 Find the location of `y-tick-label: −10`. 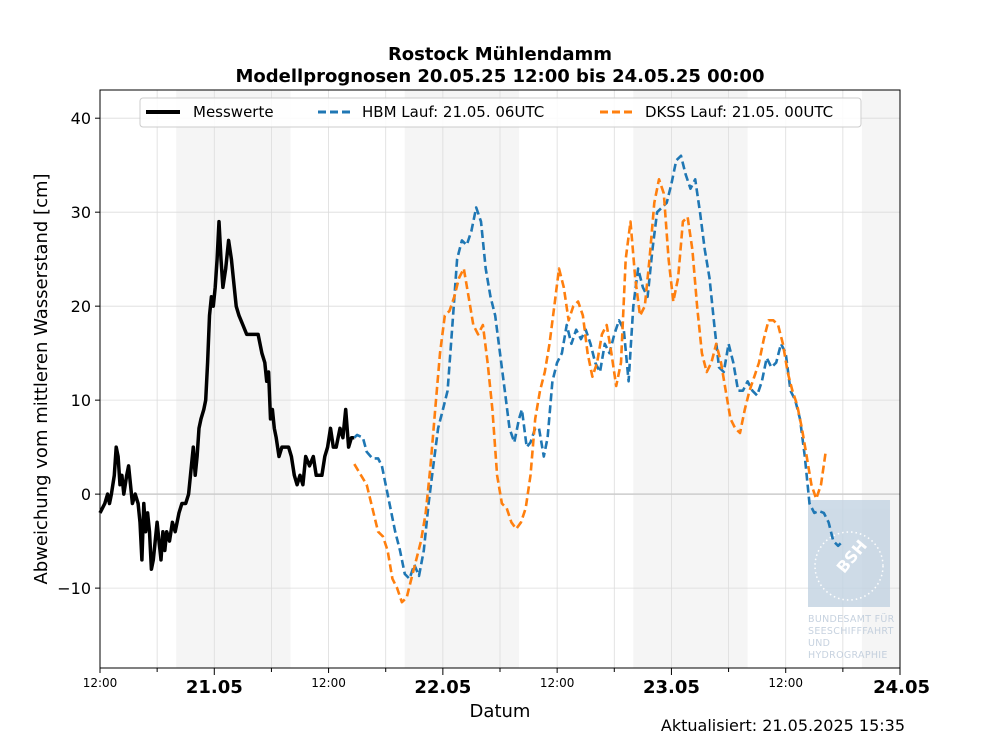

y-tick-label: −10 is located at coordinates (74, 588).